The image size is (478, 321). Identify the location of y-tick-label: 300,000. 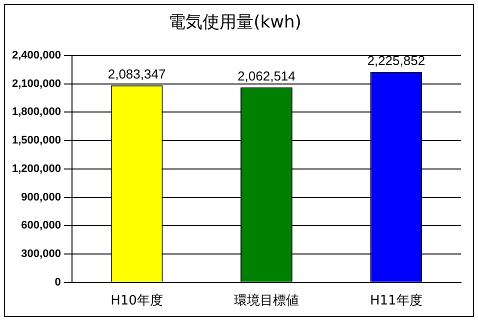
(41, 254).